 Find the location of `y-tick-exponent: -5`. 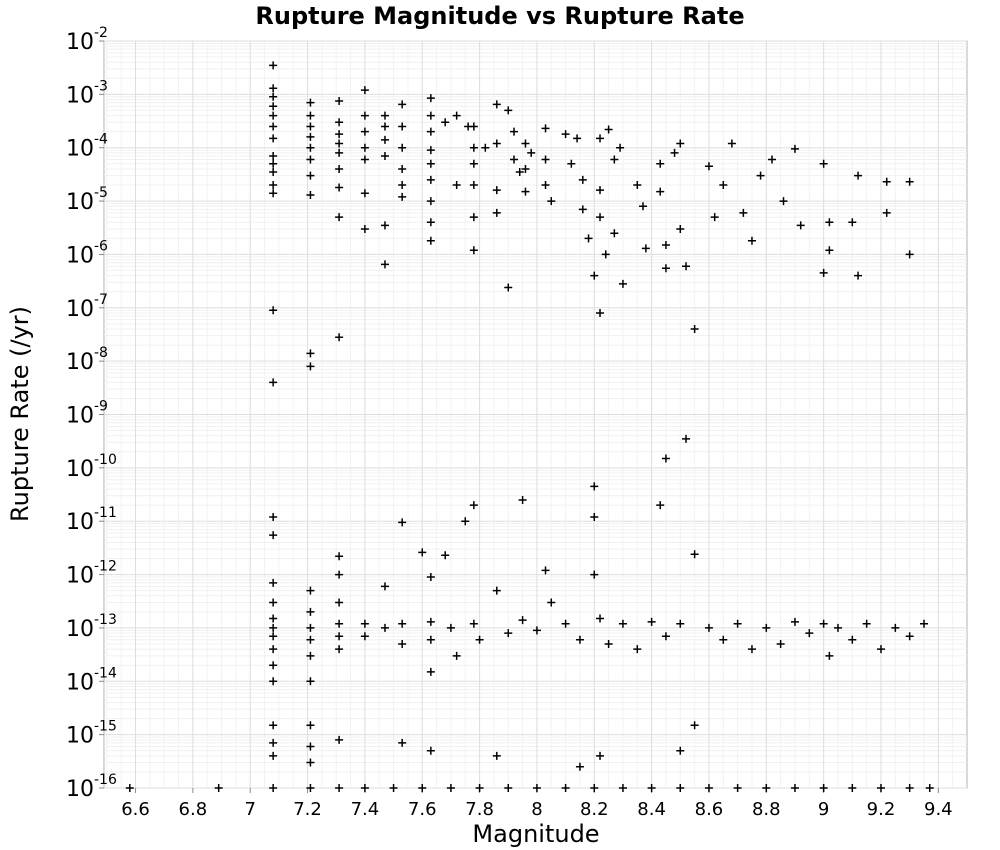

y-tick-exponent: -5 is located at coordinates (101, 193).